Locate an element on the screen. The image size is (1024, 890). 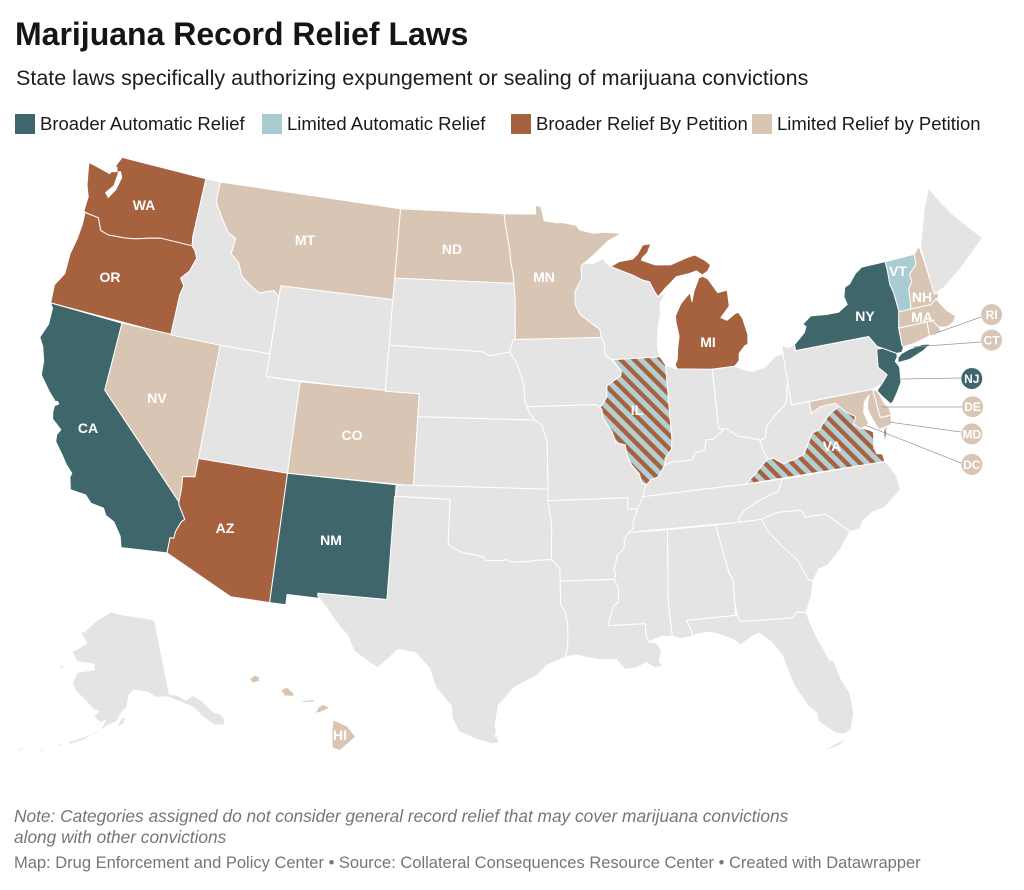
svg-text: VT is located at coordinates (898, 271).